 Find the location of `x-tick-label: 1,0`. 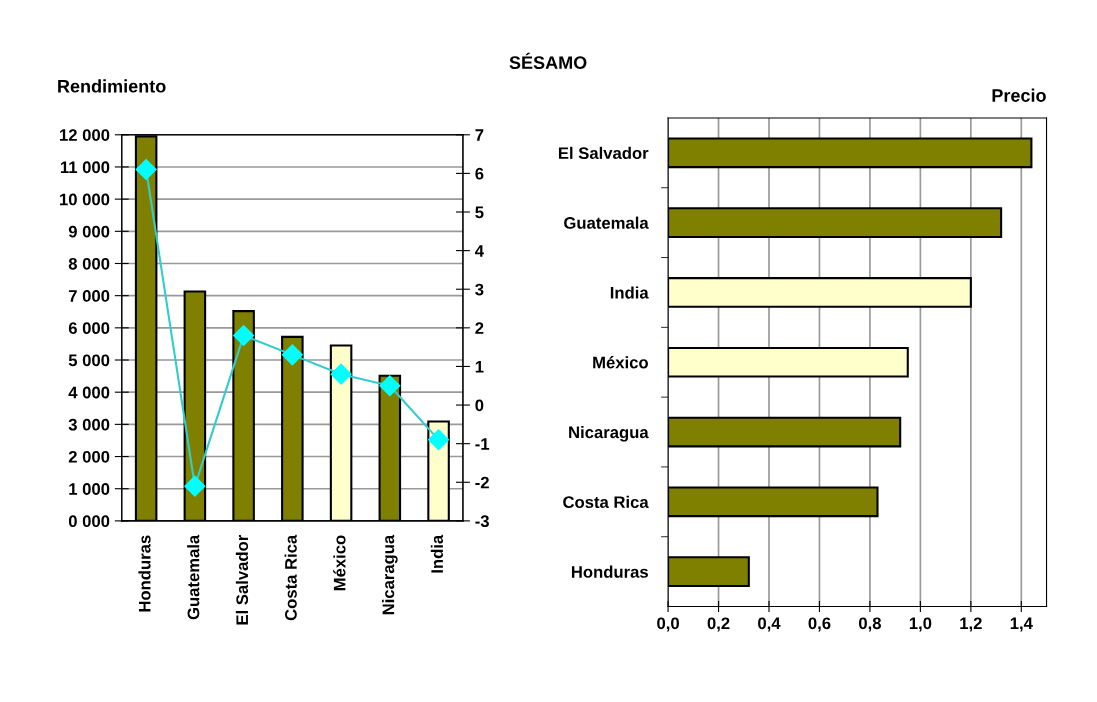

x-tick-label: 1,0 is located at coordinates (920, 624).